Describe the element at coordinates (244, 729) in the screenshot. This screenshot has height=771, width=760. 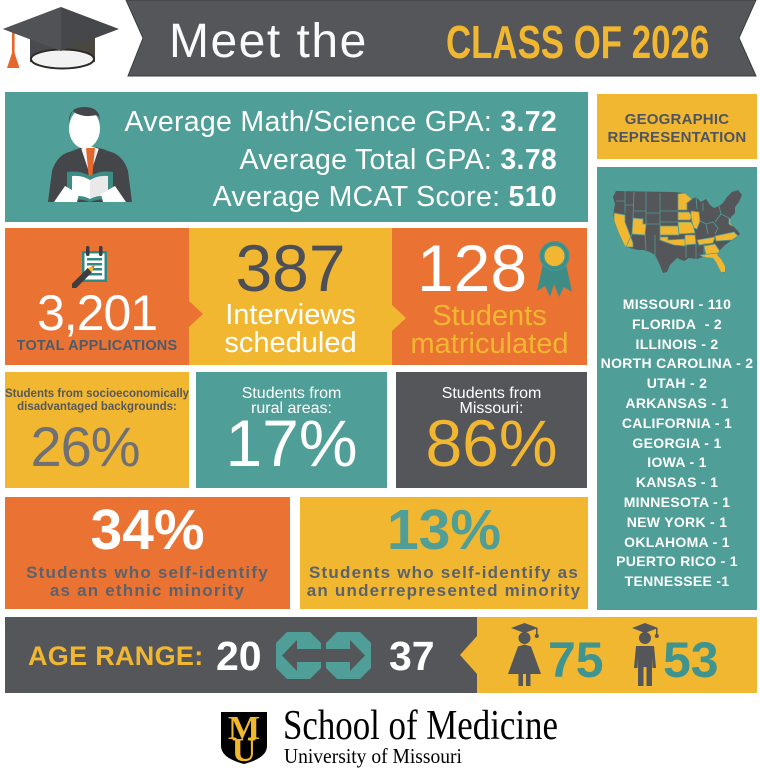
I see `svg-text: M` at that location.